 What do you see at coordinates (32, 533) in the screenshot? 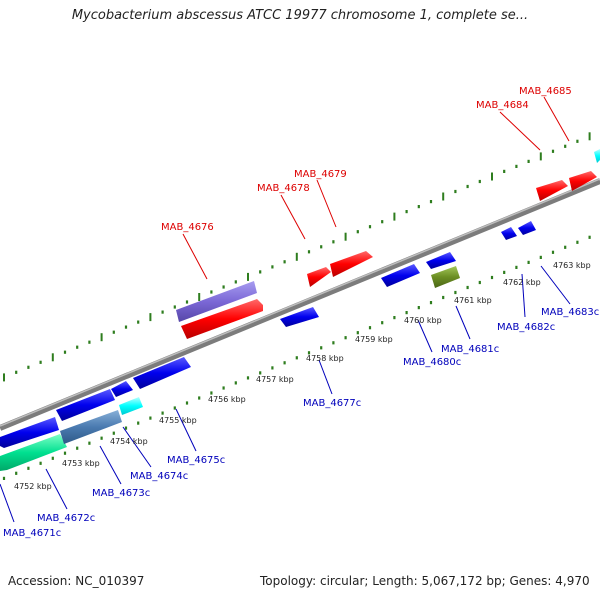
I see `gene-label-mab-4671c: MAB_4671c` at bounding box center [32, 533].